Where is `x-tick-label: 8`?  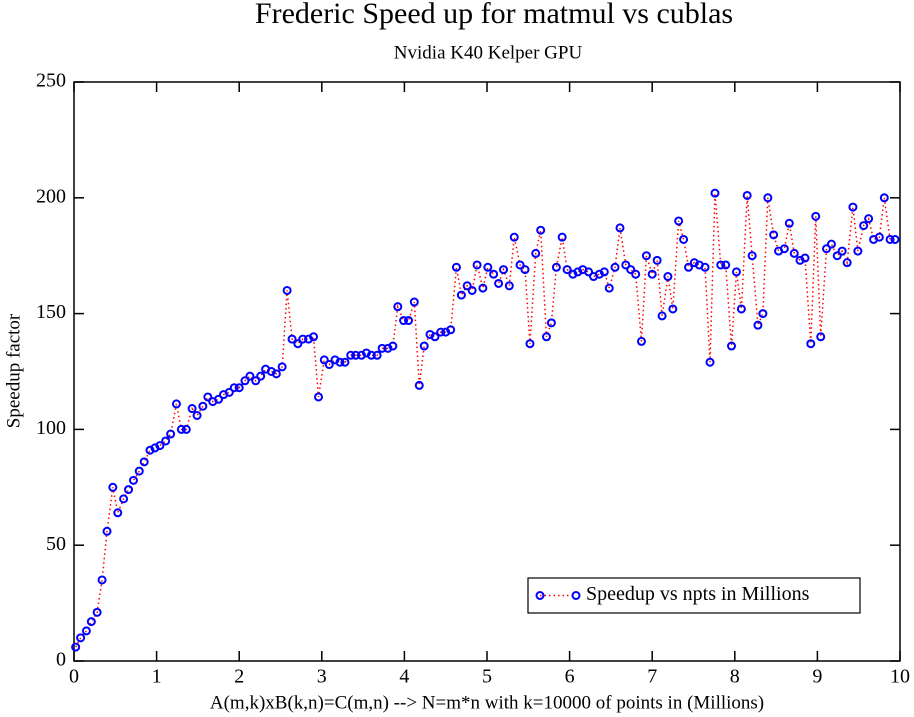 x-tick-label: 8 is located at coordinates (735, 677).